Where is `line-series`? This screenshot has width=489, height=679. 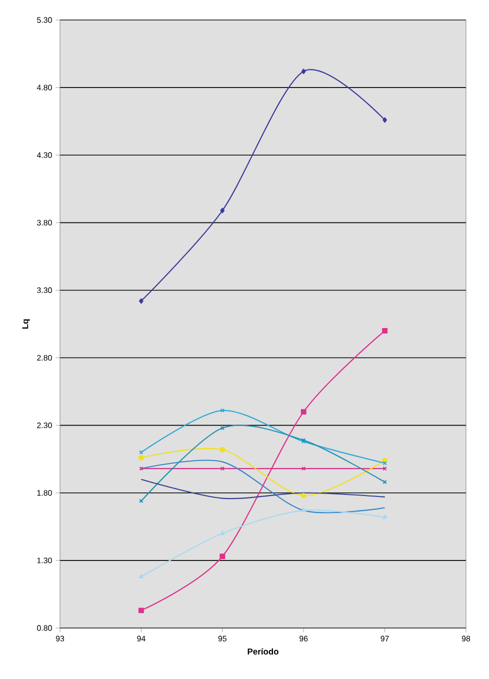 line-series is located at coordinates (263, 489).